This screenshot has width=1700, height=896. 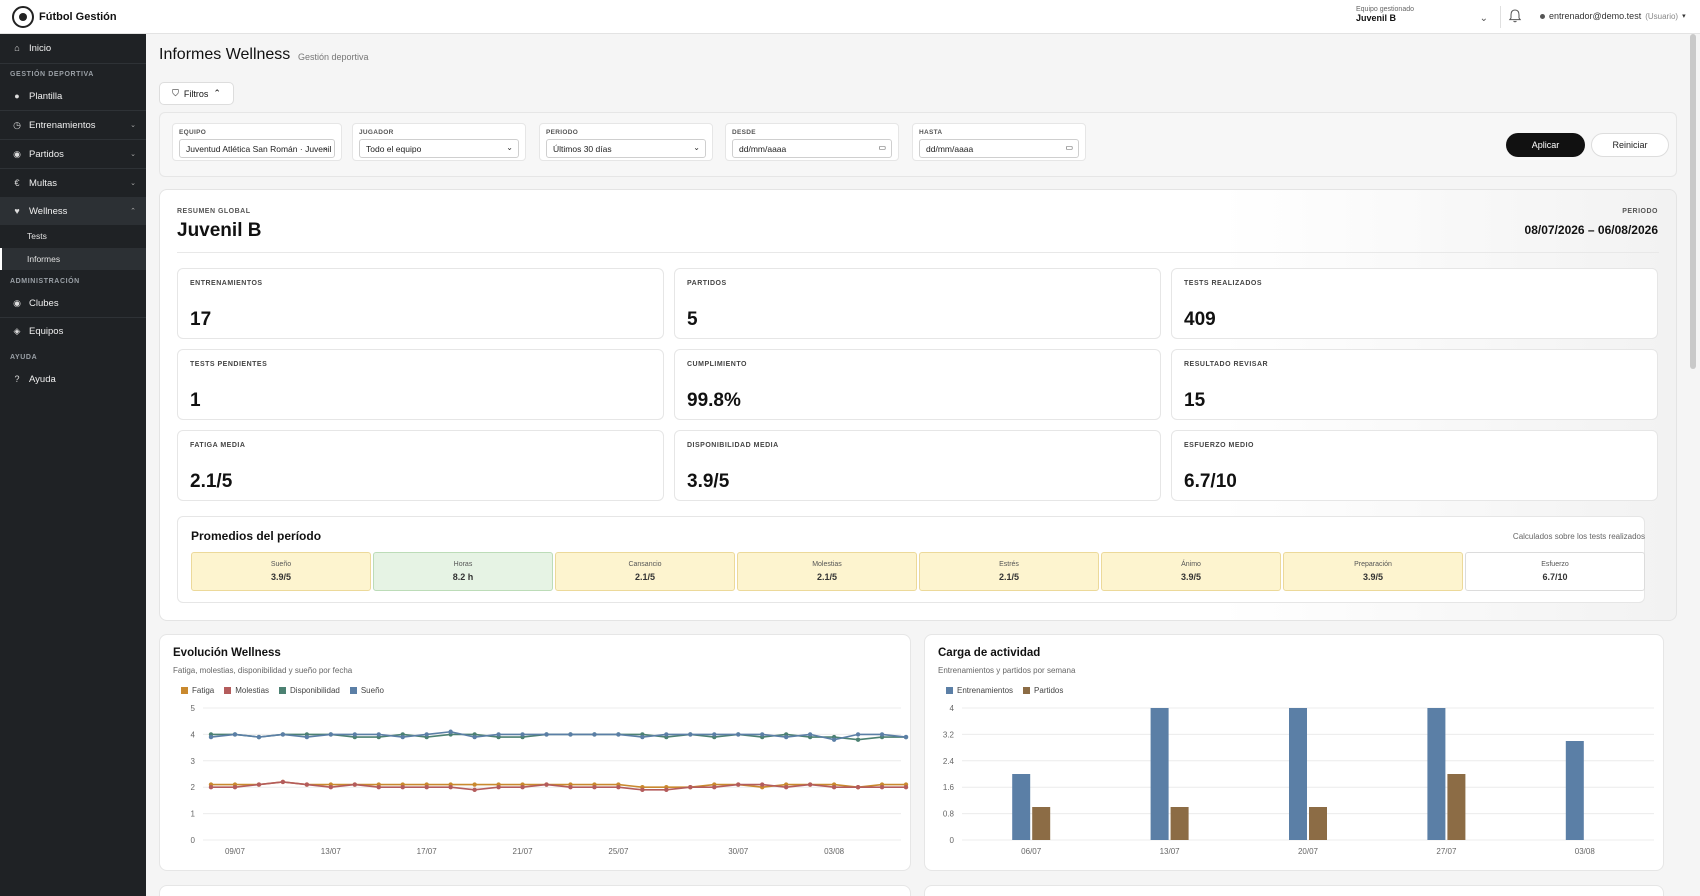 What do you see at coordinates (73, 236) in the screenshot?
I see `sidebar-item-tests: Tests` at bounding box center [73, 236].